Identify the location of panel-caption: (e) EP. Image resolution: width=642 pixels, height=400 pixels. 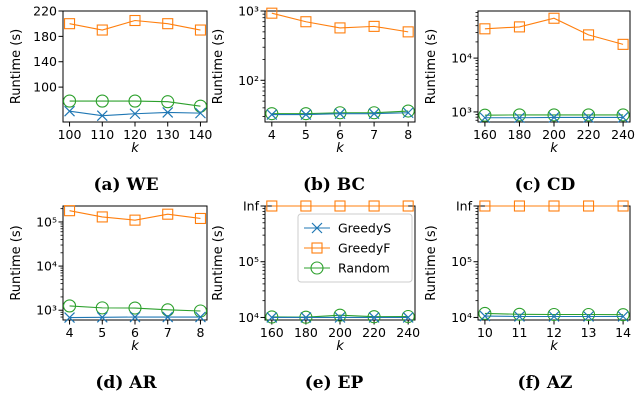
(334, 383).